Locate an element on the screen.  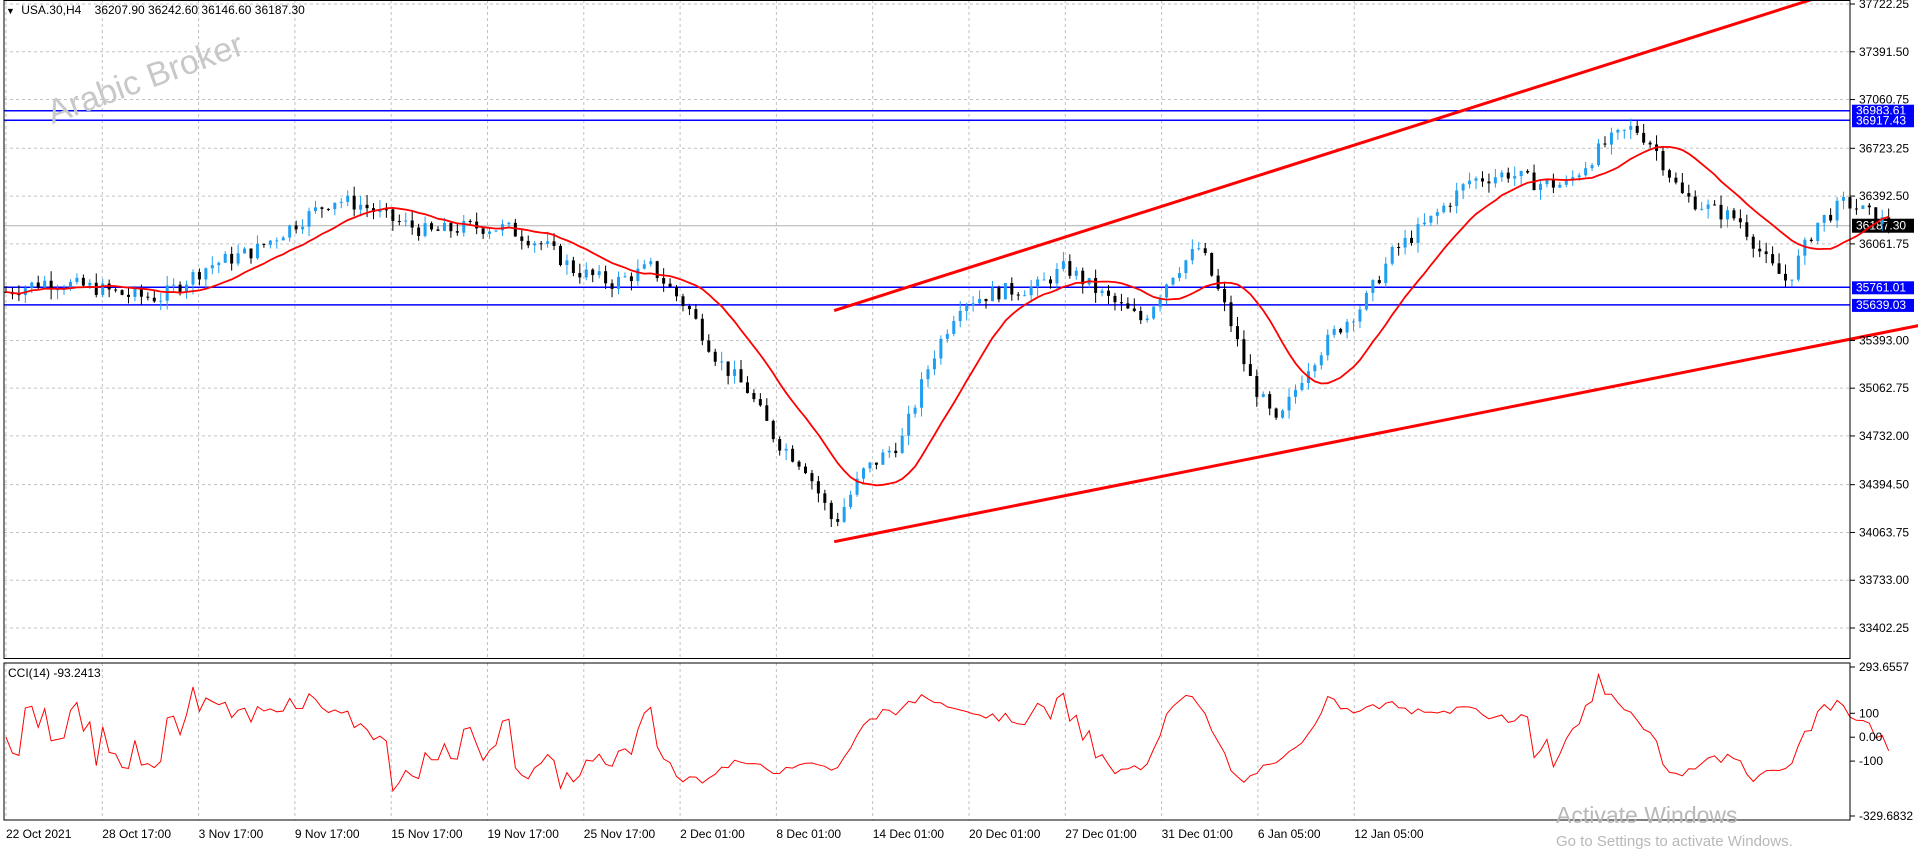
y-tick-label: 33733.00 is located at coordinates (1884, 580).